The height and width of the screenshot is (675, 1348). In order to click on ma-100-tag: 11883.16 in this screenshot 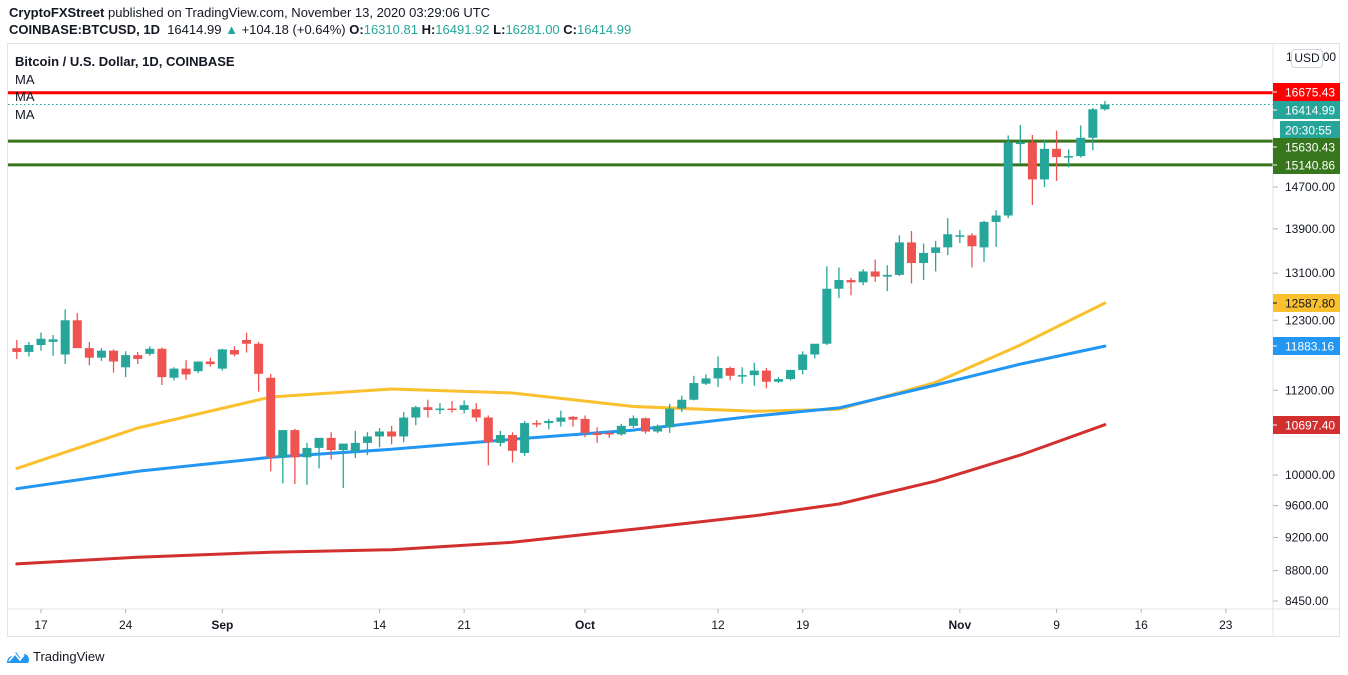, I will do `click(1306, 346)`.